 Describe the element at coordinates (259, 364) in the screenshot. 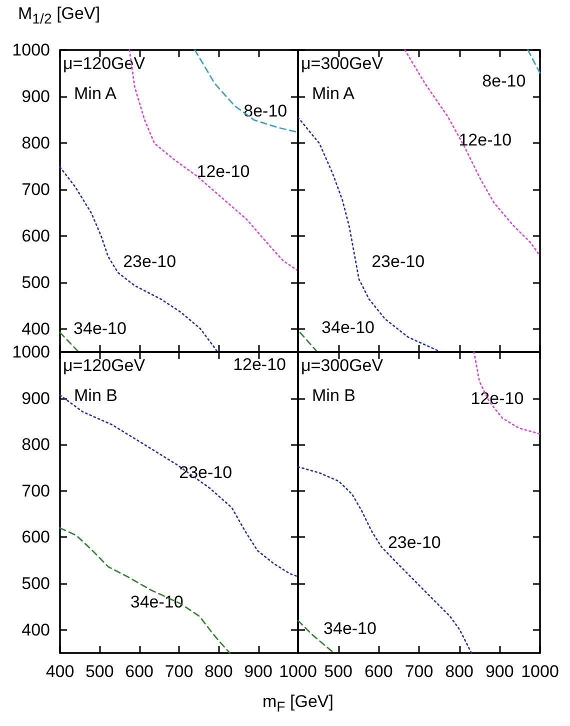

I see `annotation: 12e-10` at that location.